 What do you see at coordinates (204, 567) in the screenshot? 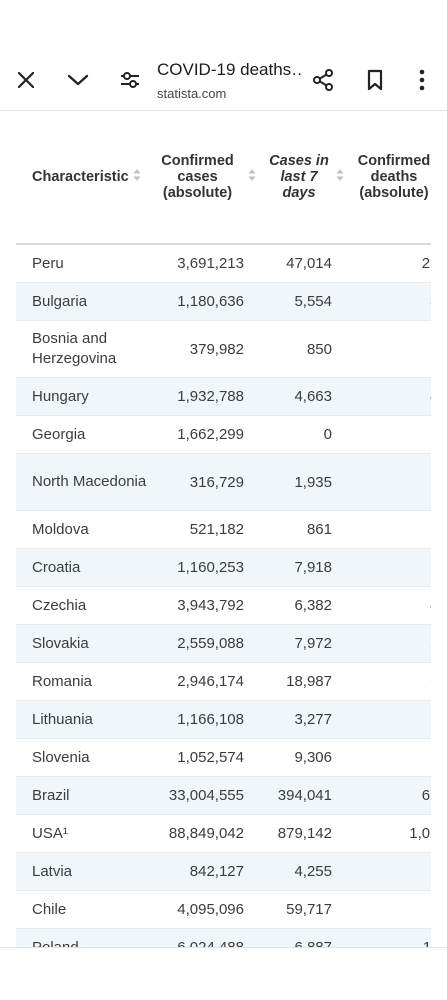
I see `confirmed-cases-cell: 1,160,253` at bounding box center [204, 567].